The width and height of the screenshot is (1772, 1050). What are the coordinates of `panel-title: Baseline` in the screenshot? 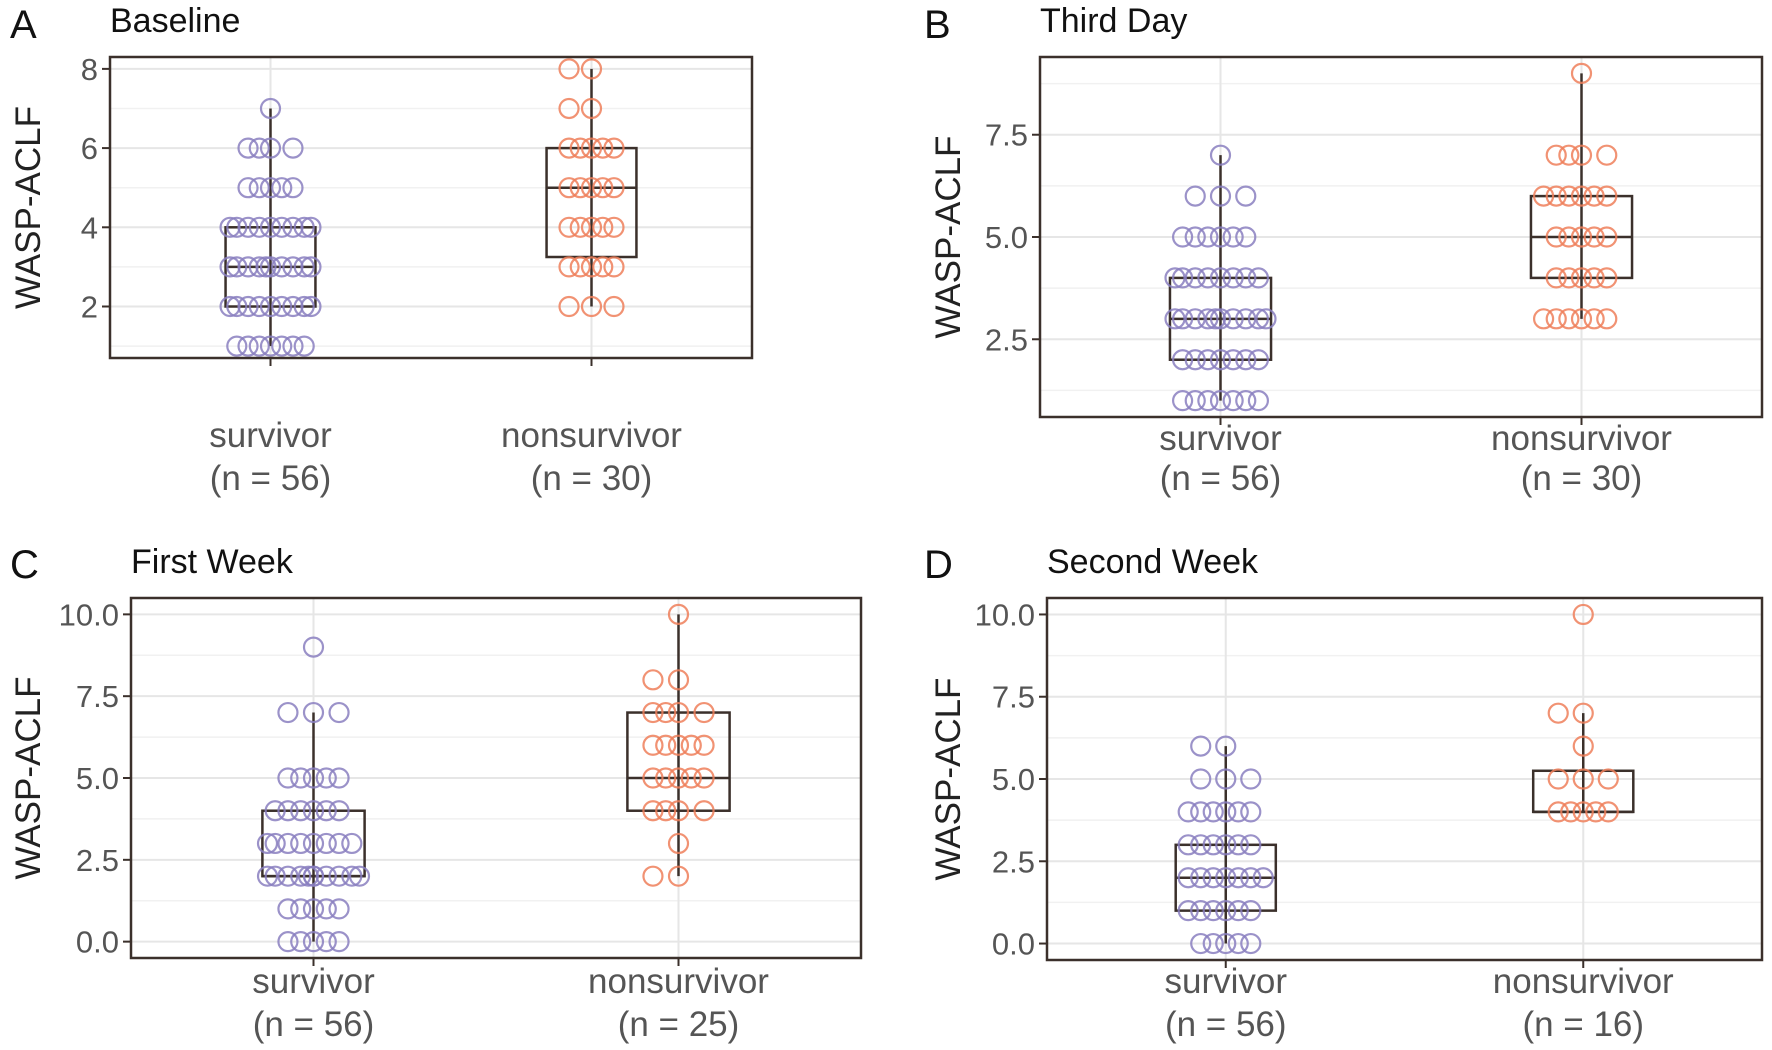 It's located at (175, 21).